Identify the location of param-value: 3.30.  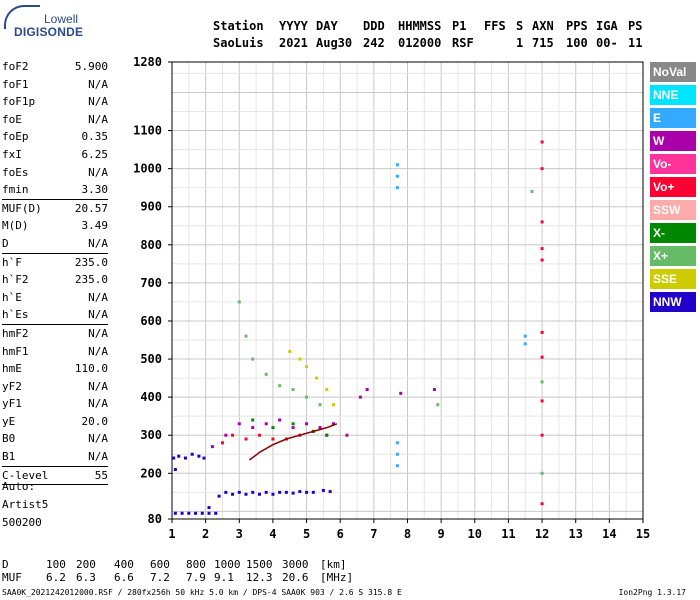
(95, 190).